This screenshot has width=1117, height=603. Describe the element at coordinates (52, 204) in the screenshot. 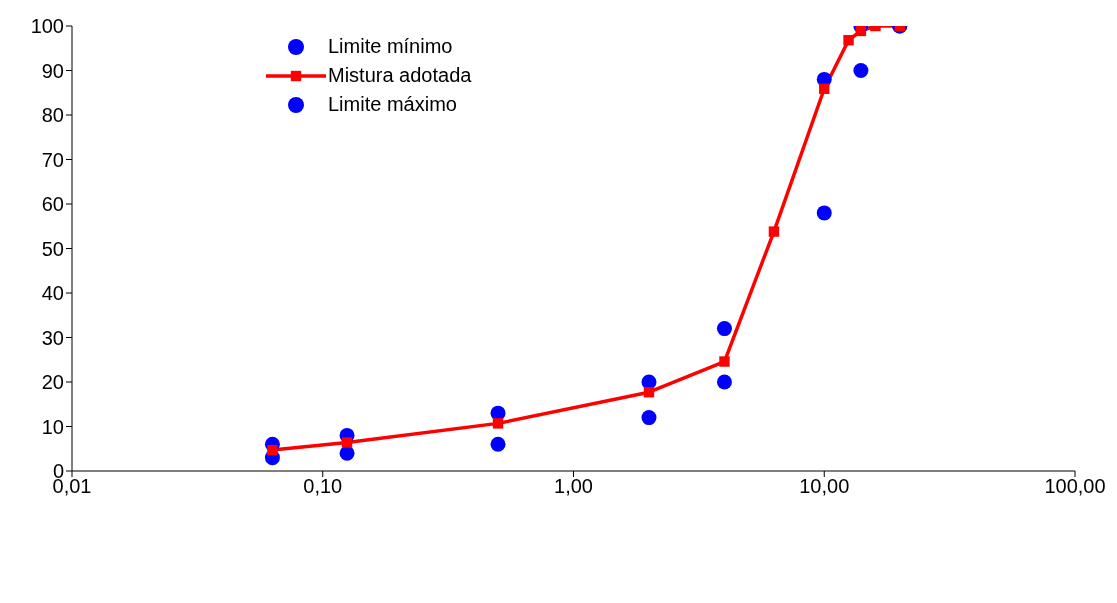

I see `y-tick-label: 60` at that location.